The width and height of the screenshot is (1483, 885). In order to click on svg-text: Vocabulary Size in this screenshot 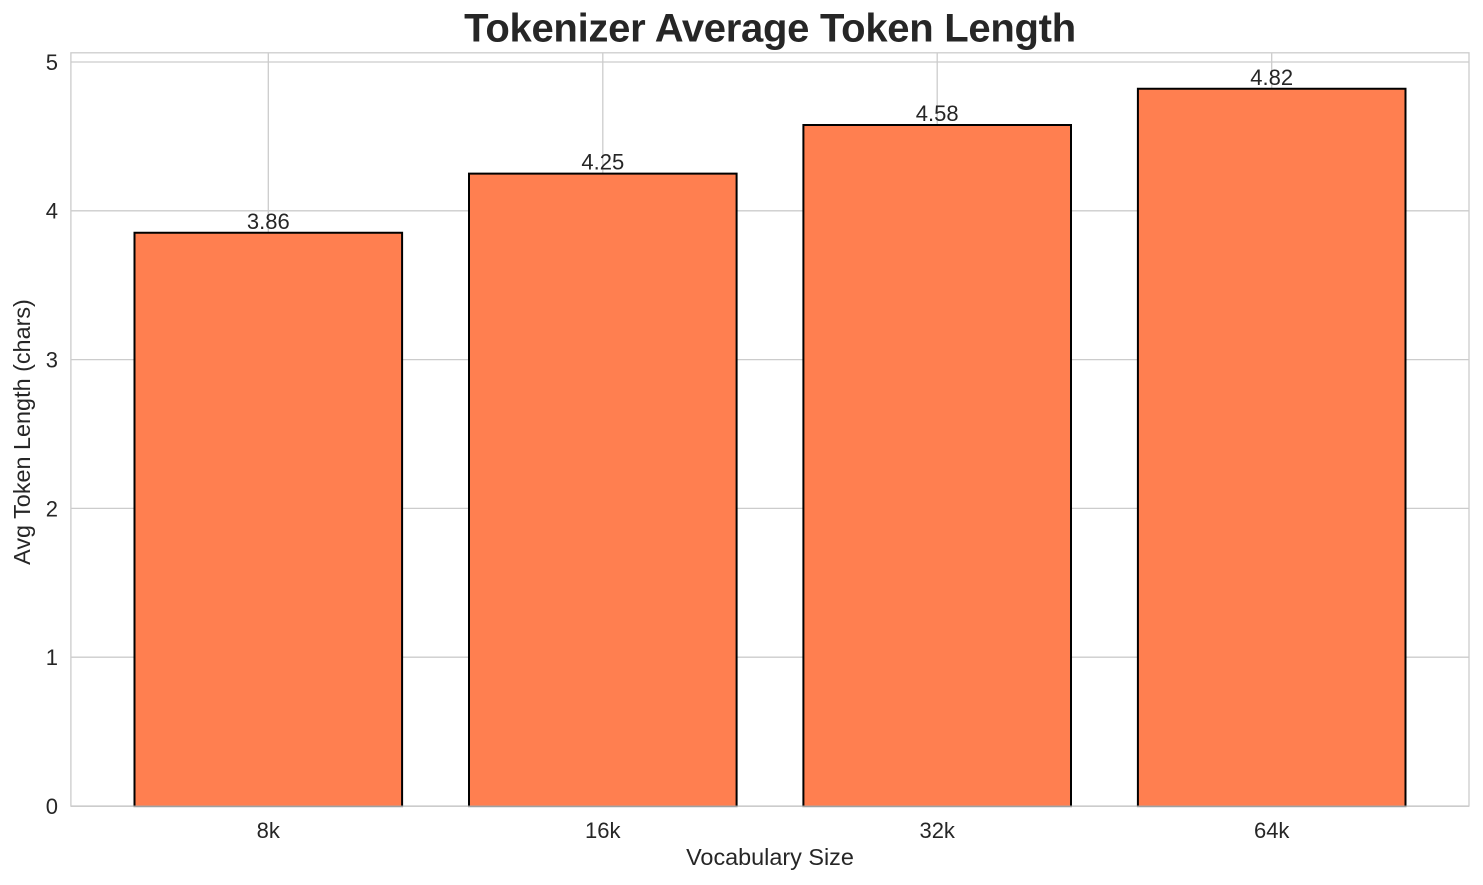, I will do `click(770, 857)`.